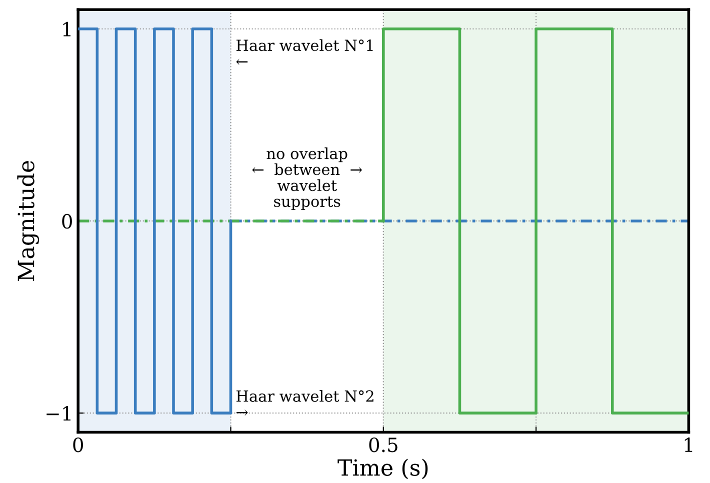  What do you see at coordinates (67, 221) in the screenshot?
I see `y-tick-label: 0` at bounding box center [67, 221].